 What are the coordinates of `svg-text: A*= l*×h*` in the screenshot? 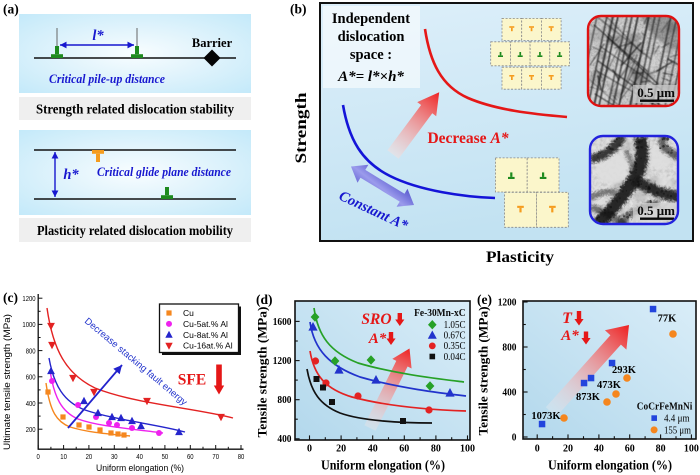 It's located at (370, 77).